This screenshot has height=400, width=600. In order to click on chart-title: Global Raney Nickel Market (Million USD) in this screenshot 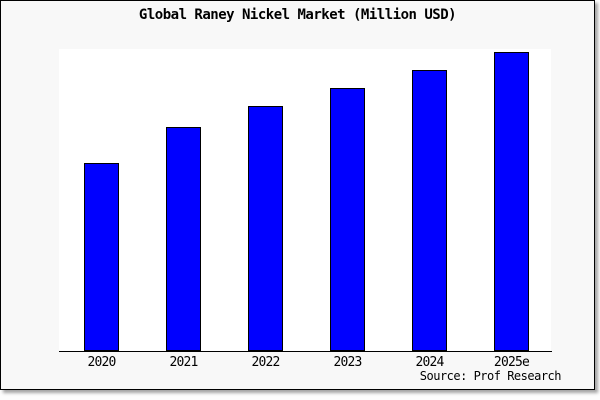, I will do `click(297, 15)`.